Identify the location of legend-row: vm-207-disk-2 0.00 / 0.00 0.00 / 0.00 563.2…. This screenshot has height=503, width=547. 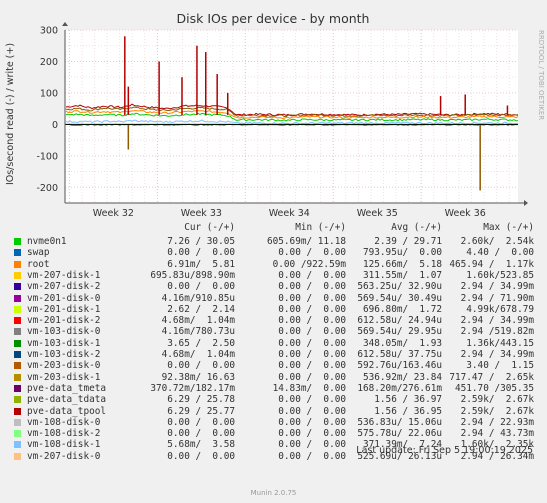
(273, 286).